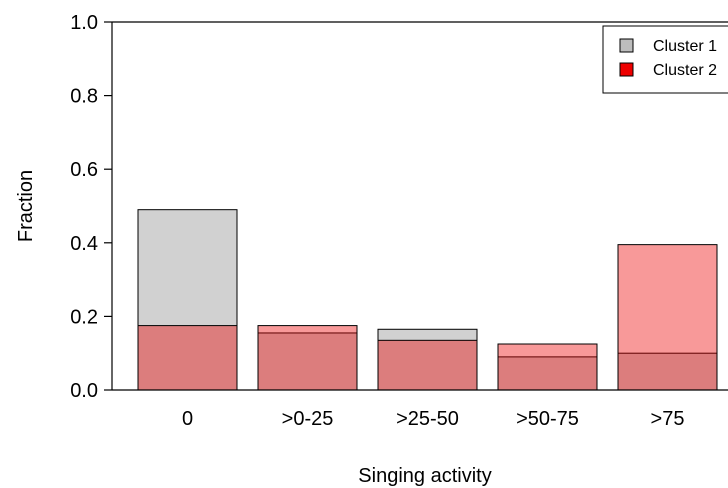 The image size is (728, 488). I want to click on y-tick-label: 0.6, so click(84, 170).